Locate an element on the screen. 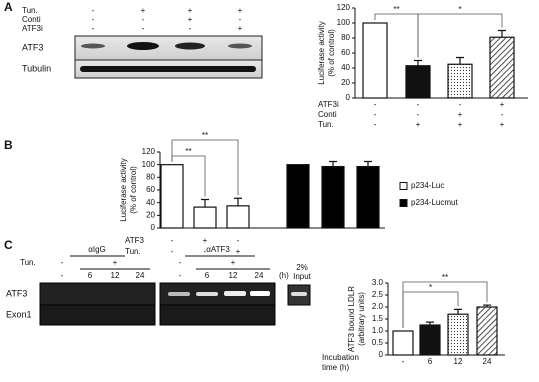 The image size is (539, 382). chip-gel is located at coordinates (175, 290).